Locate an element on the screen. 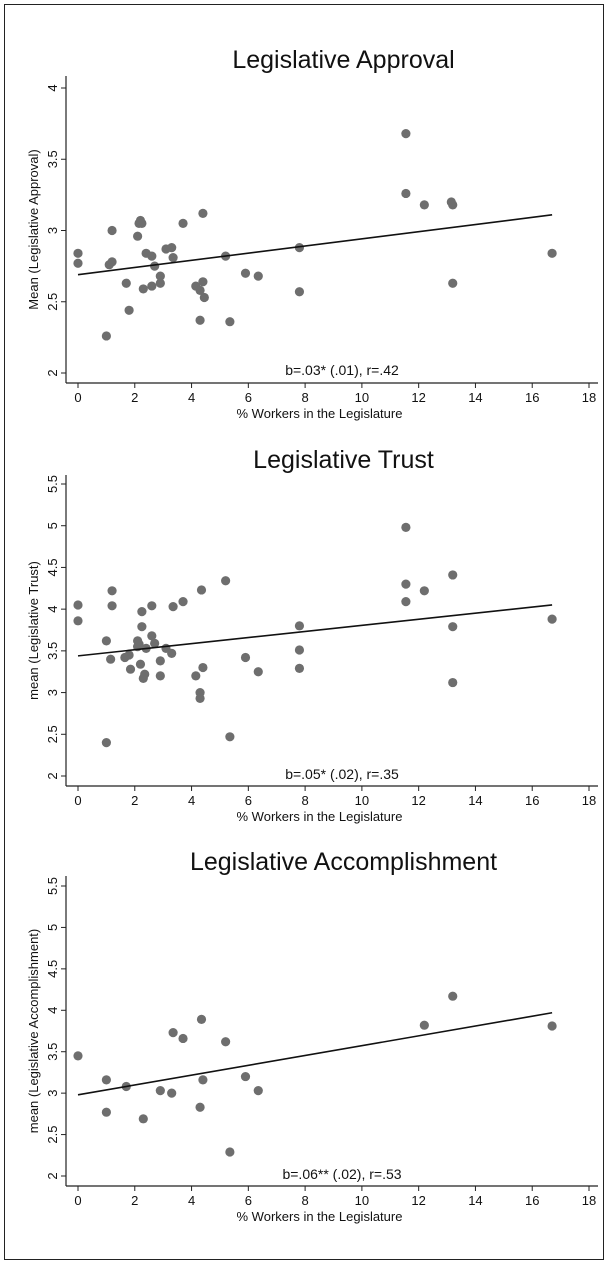 This screenshot has height=1270, width=608. x-tick-label: 6 is located at coordinates (248, 1200).